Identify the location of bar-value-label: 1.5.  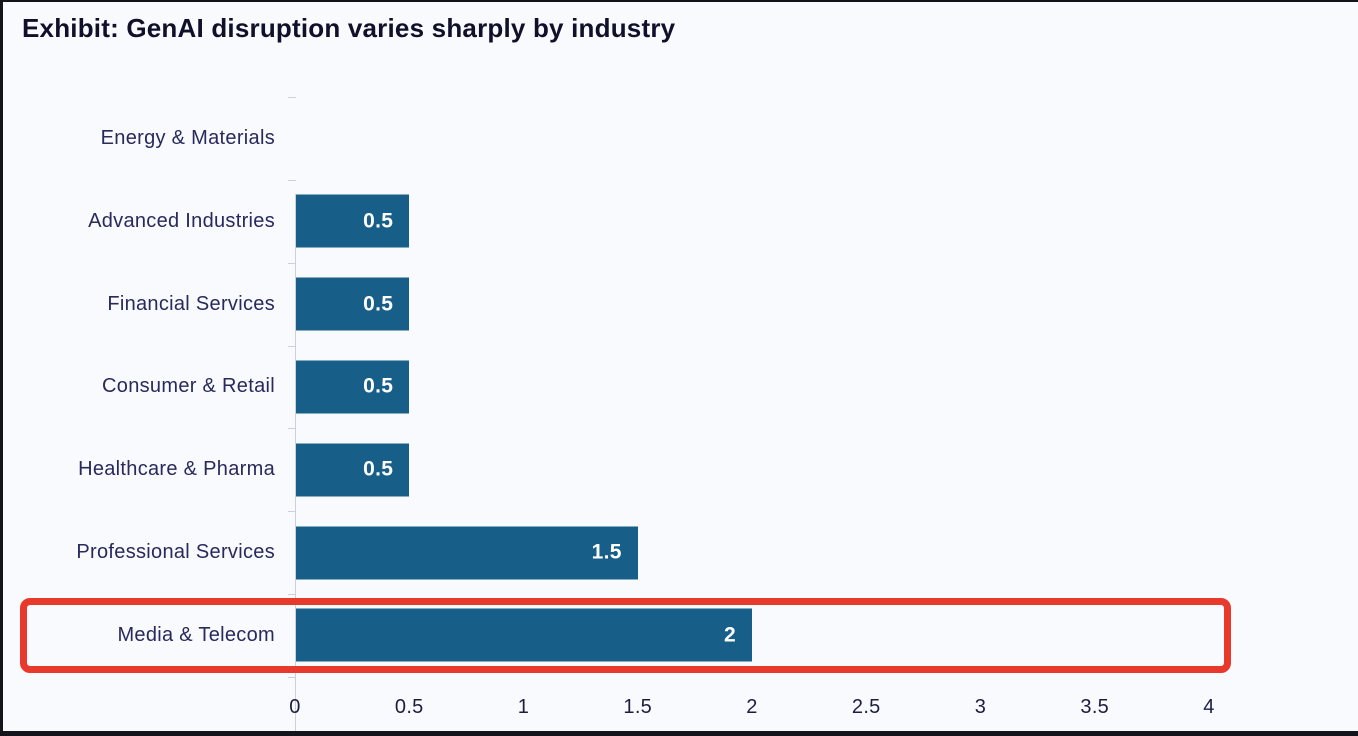
(606, 552).